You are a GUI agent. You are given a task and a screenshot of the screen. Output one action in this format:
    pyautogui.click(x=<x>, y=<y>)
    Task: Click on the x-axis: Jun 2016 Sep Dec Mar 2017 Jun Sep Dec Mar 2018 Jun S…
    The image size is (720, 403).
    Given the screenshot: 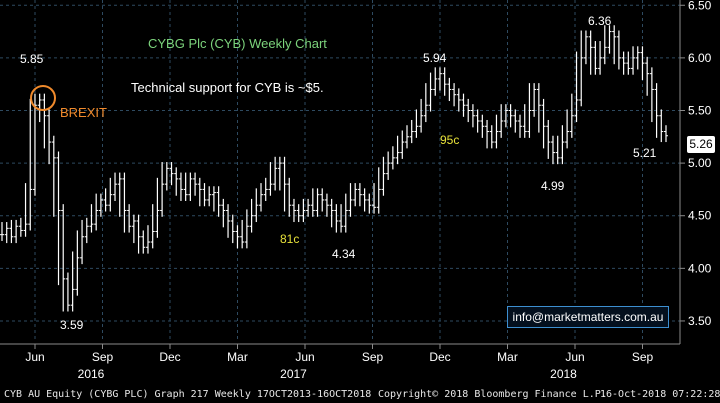 What is the action you would take?
    pyautogui.click(x=340, y=362)
    